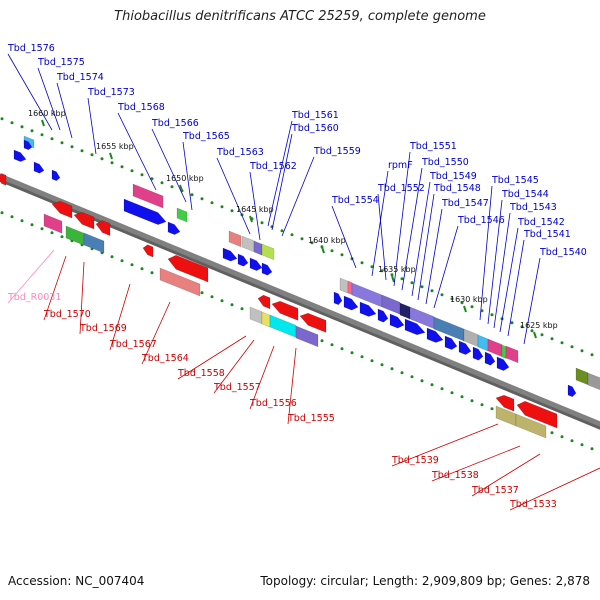  I want to click on gene-label-lower: Tbd_1537, so click(495, 490).